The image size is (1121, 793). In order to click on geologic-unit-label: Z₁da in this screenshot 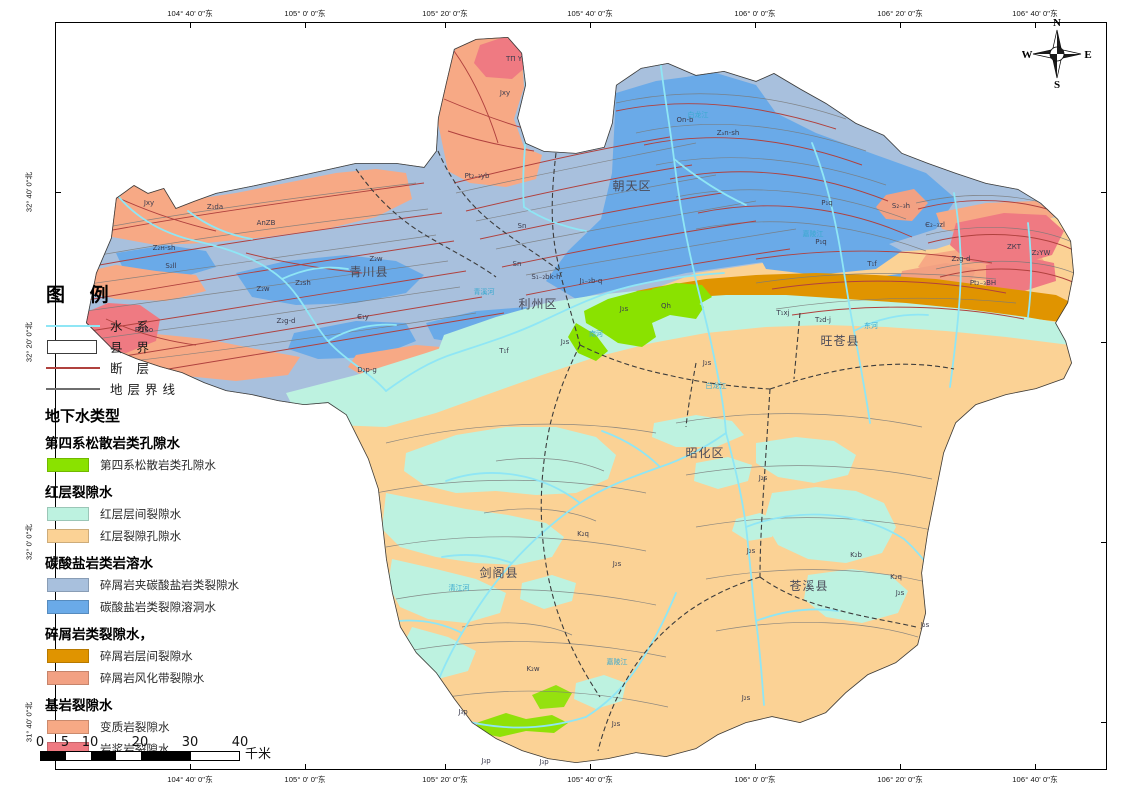, I will do `click(215, 207)`.